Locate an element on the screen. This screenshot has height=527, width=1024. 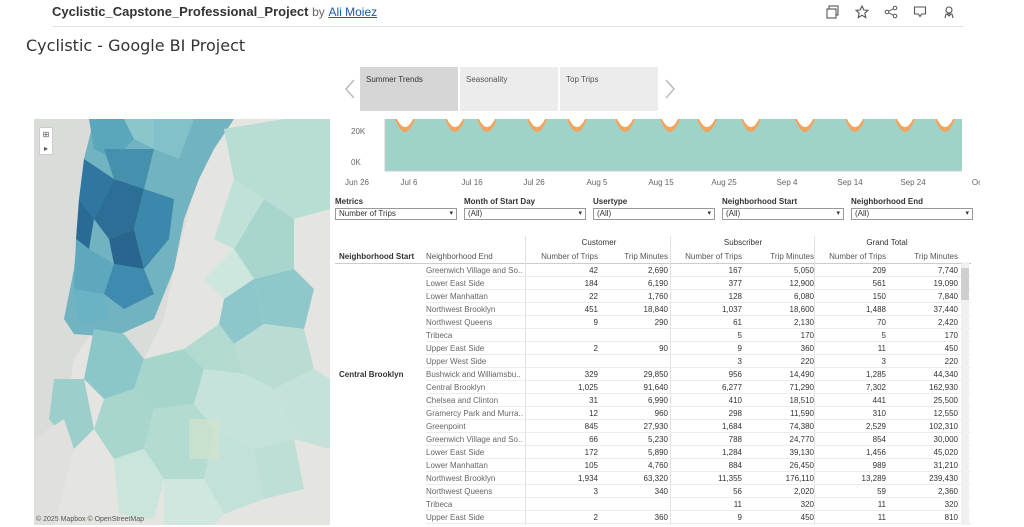
value-cell: 3 is located at coordinates (595, 491).